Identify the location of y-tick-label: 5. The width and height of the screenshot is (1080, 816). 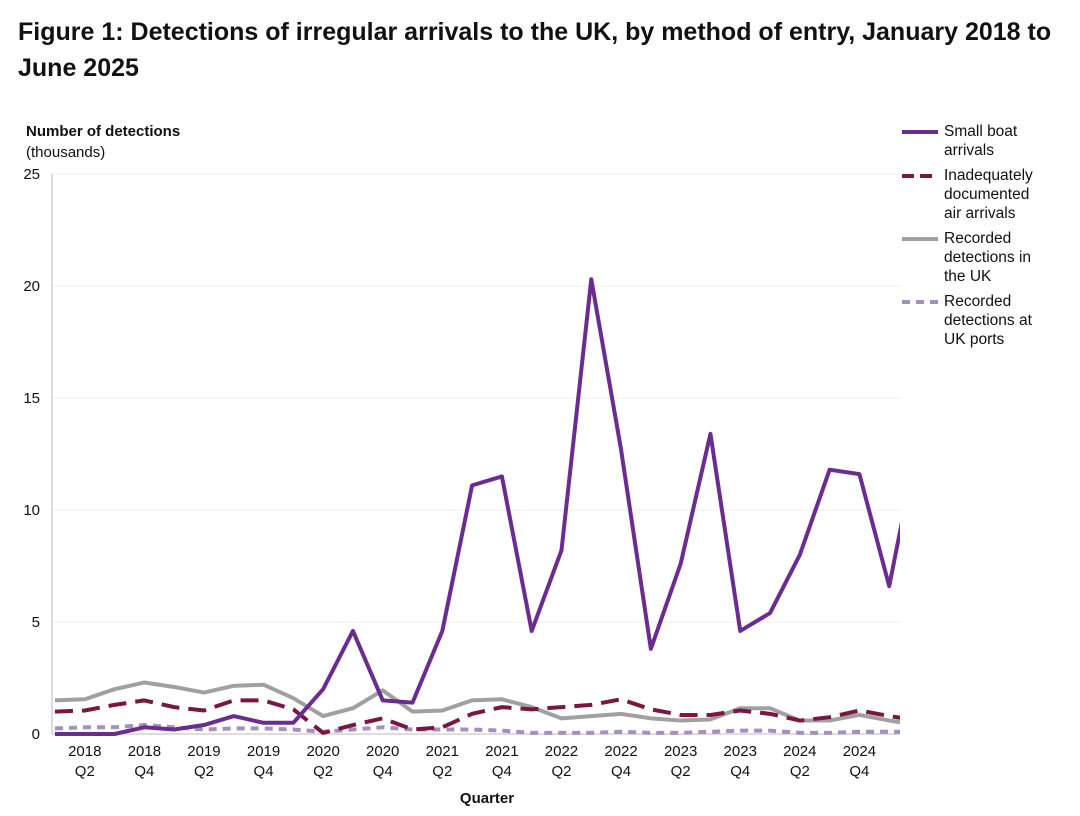
(36, 622).